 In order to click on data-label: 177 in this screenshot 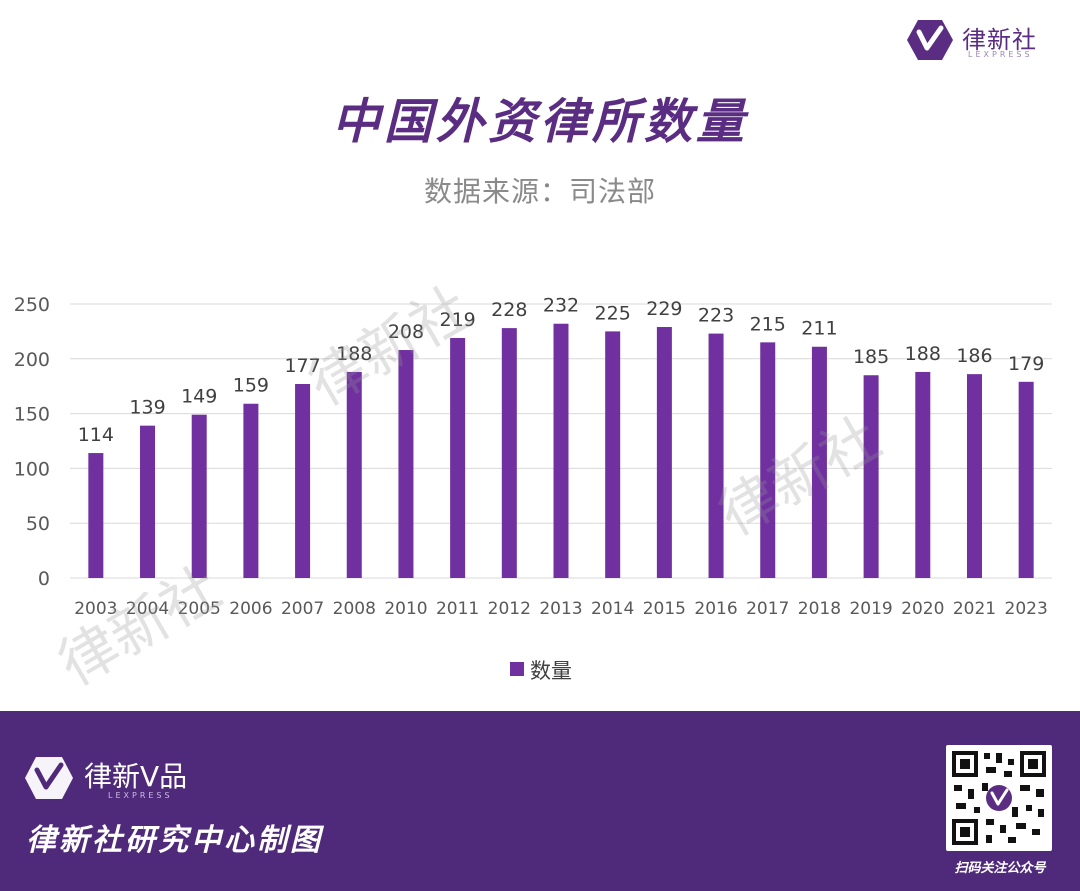, I will do `click(302, 366)`.